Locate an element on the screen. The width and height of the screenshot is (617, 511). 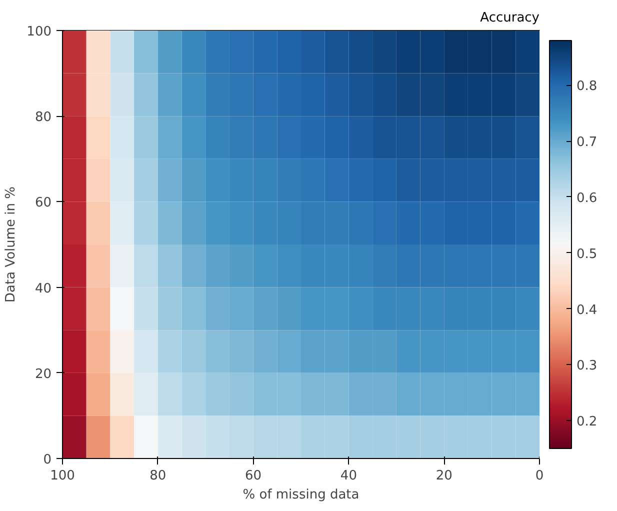
y-tick-label: 20 is located at coordinates (43, 374).